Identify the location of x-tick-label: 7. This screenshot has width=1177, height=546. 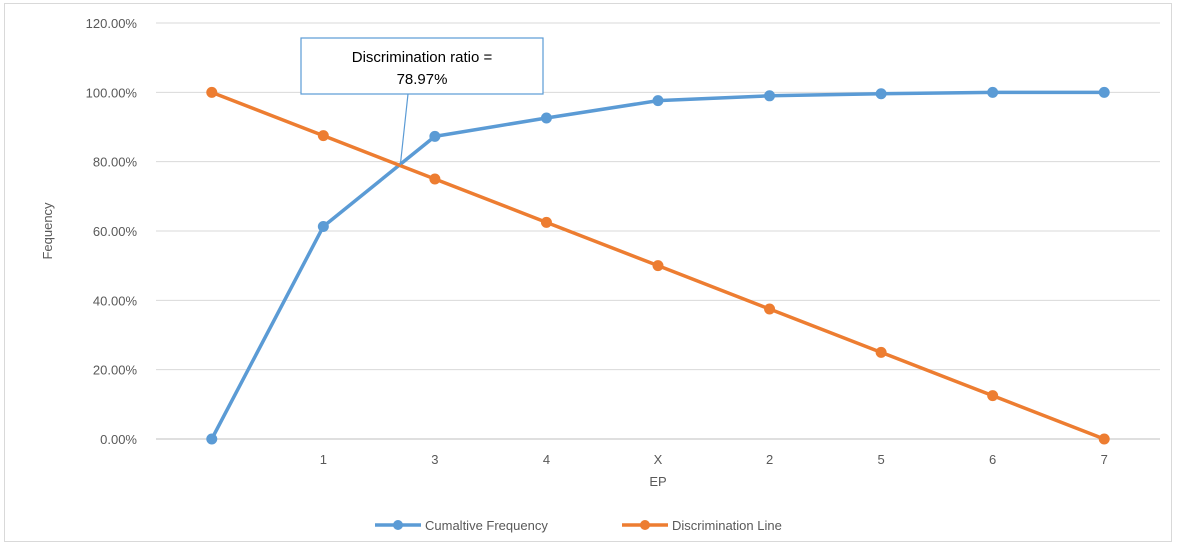
(1104, 459).